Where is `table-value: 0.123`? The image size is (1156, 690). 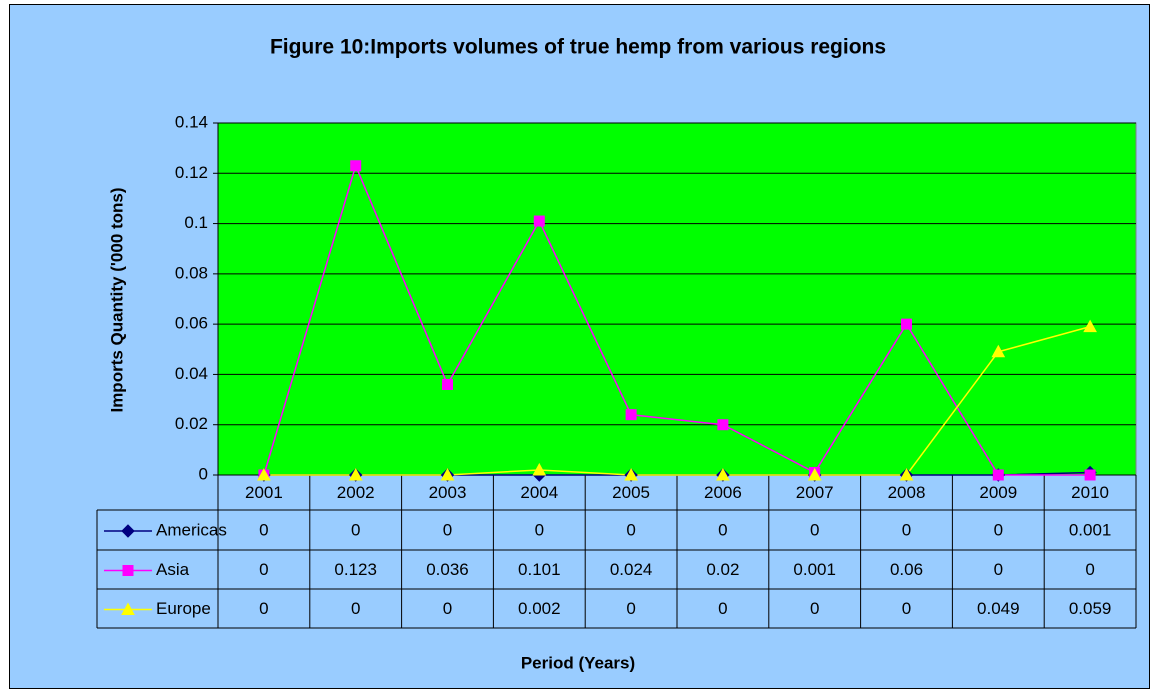 table-value: 0.123 is located at coordinates (355, 569).